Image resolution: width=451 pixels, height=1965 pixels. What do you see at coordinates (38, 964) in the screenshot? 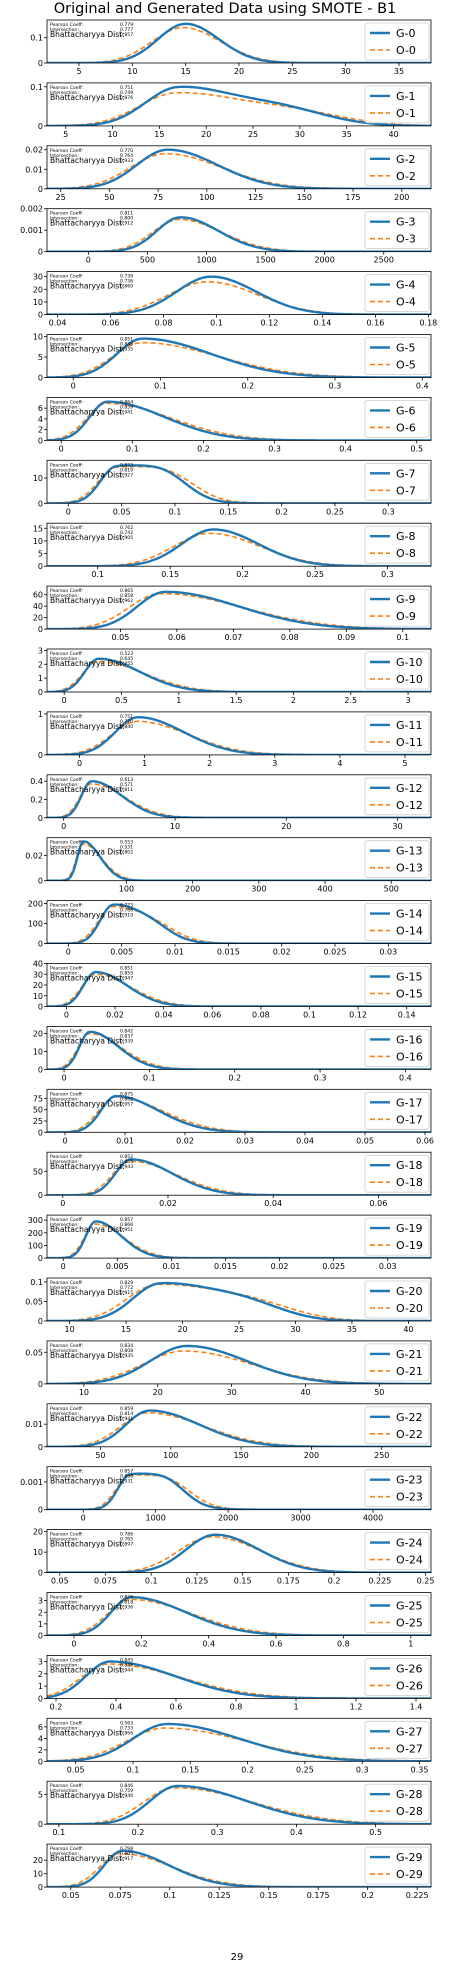
I see `y-tick-label: 40` at bounding box center [38, 964].